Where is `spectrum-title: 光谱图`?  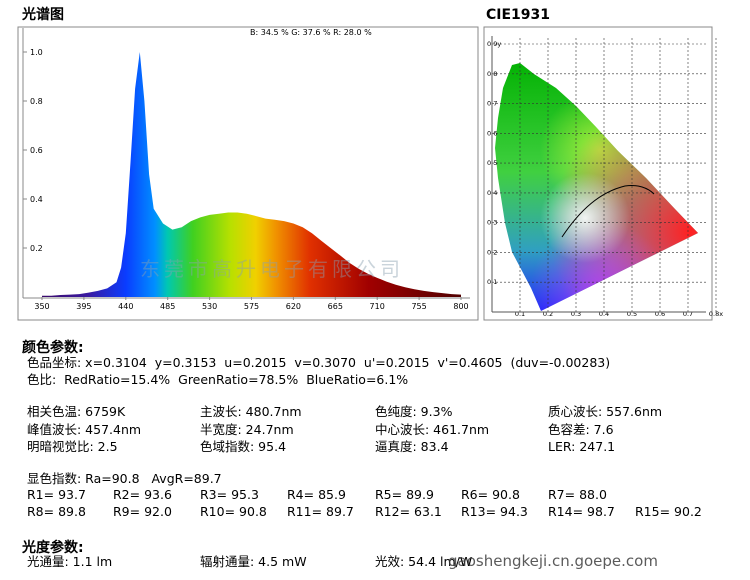 spectrum-title: 光谱图 is located at coordinates (42, 14).